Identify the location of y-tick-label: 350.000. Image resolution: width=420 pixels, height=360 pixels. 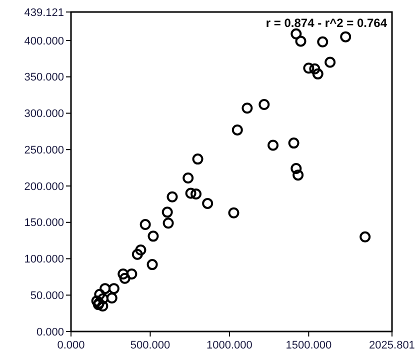
(44, 78).